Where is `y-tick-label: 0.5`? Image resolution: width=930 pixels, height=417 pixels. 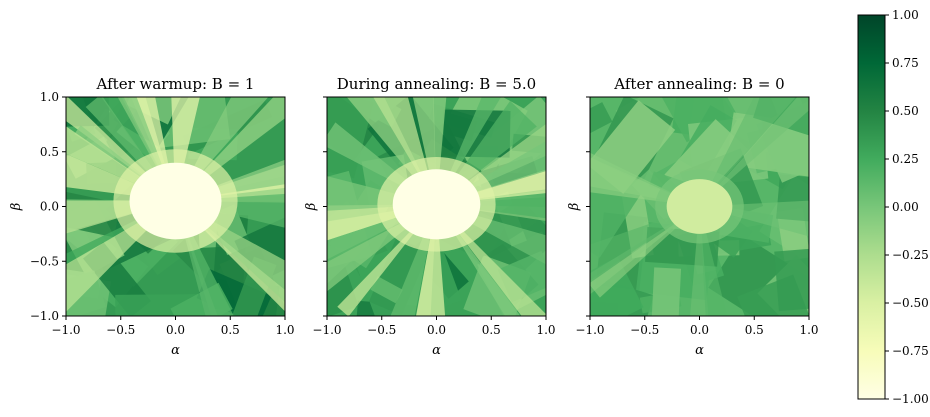
y-tick-label: 0.5 is located at coordinates (49, 152).